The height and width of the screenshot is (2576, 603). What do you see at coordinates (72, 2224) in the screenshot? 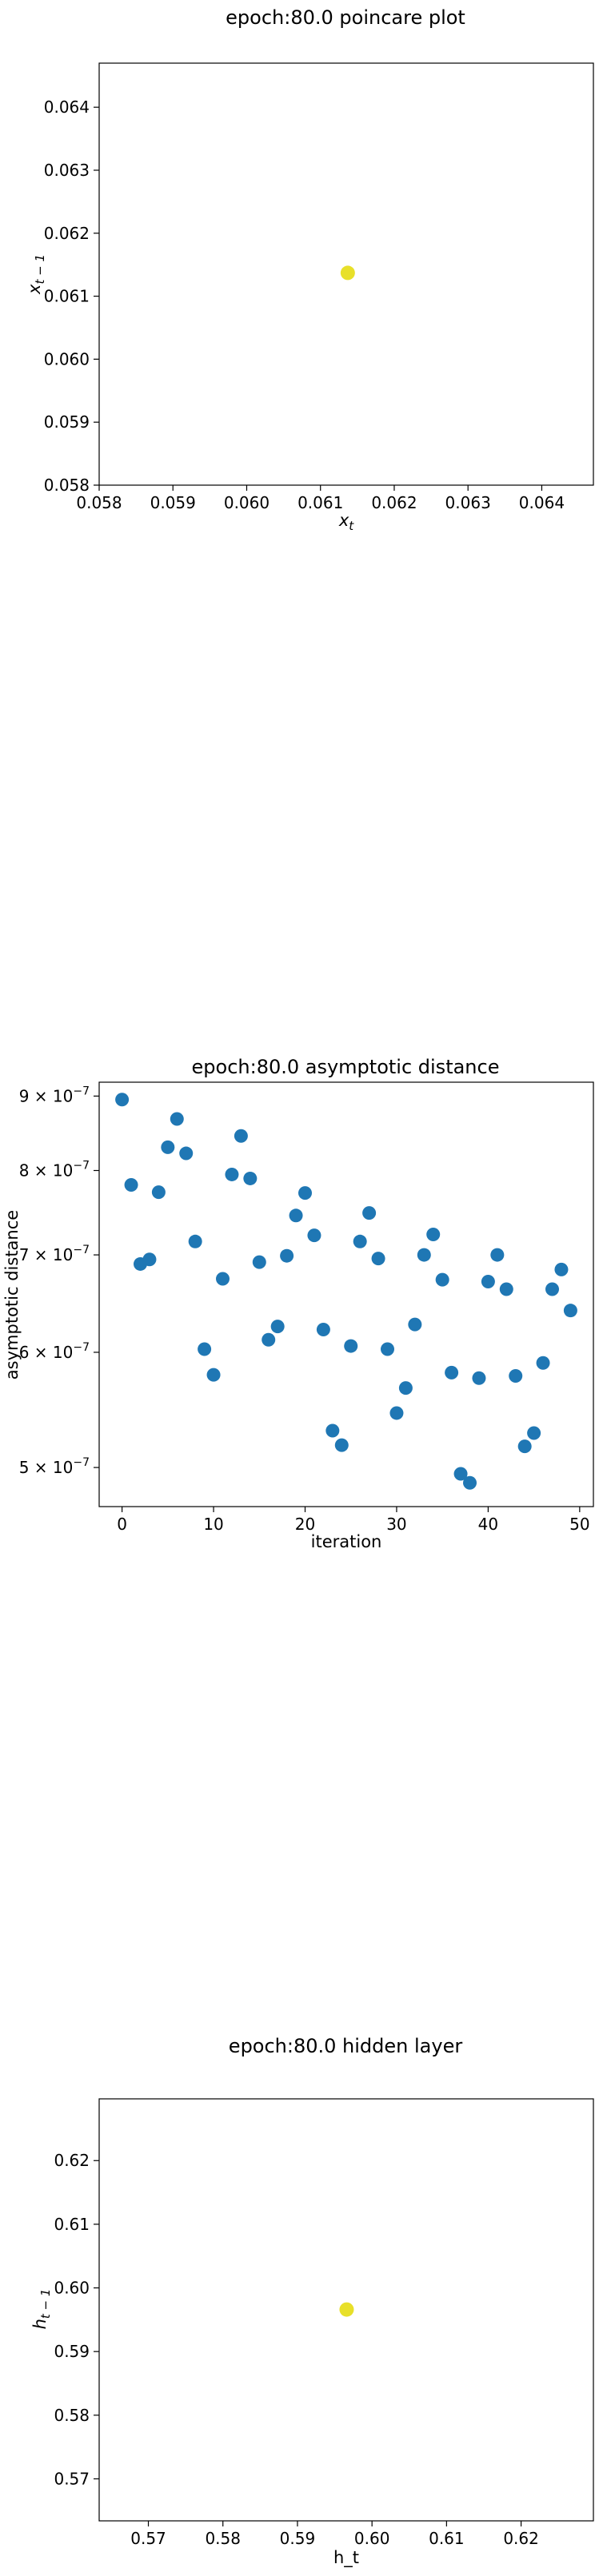
I see `y-tick-label: 0.61` at bounding box center [72, 2224].